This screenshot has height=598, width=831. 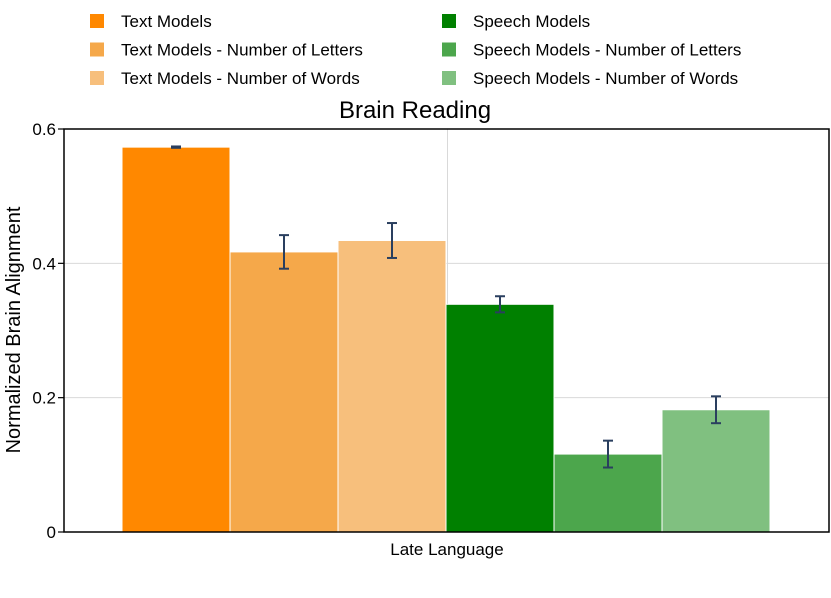 I want to click on y-tick-label: 0.2, so click(x=44, y=398).